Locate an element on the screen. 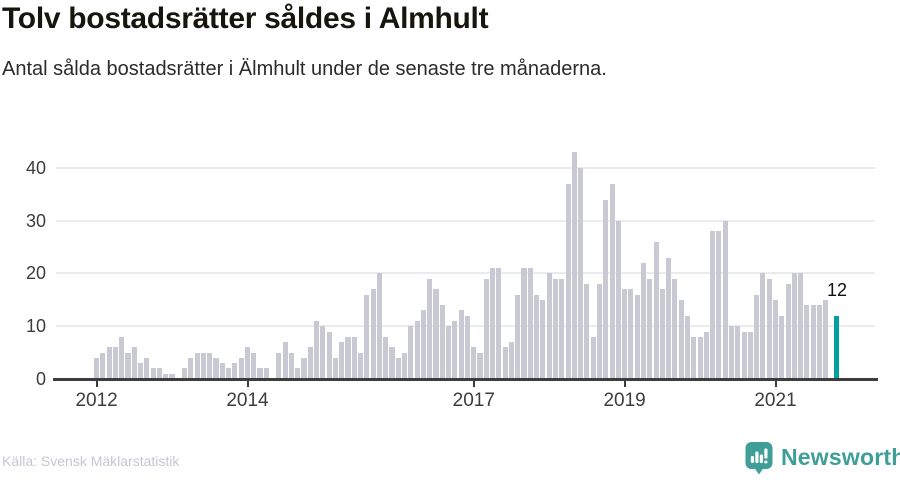  x-axis-label: 2019 is located at coordinates (624, 400).